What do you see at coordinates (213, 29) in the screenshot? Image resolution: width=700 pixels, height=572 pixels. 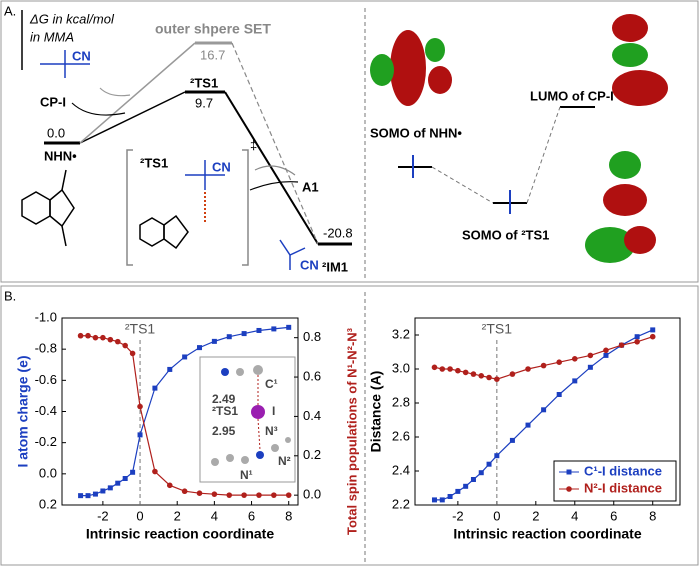 I see `outer-label: outer shpere SET` at bounding box center [213, 29].